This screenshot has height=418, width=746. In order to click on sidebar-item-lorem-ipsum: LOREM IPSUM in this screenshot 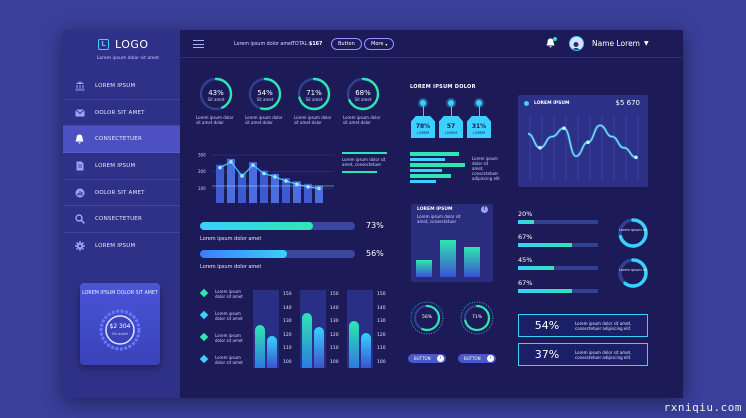, I will do `click(121, 86)`.